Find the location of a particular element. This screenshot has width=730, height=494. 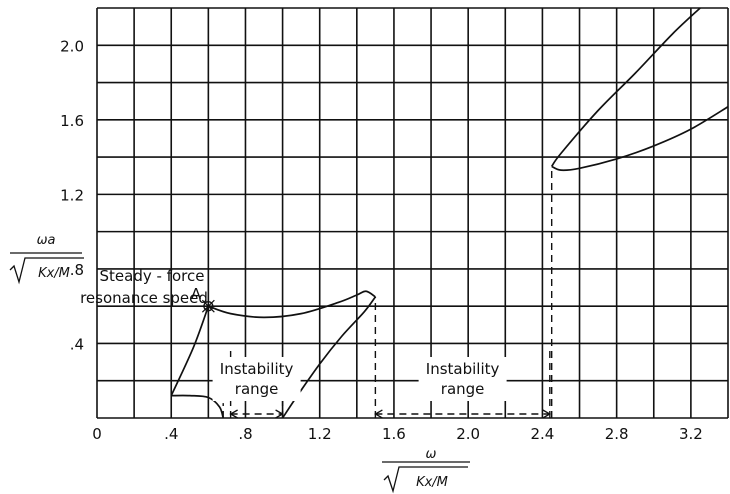

annotations: Steady - force resonance speed A is located at coordinates (144, 287).